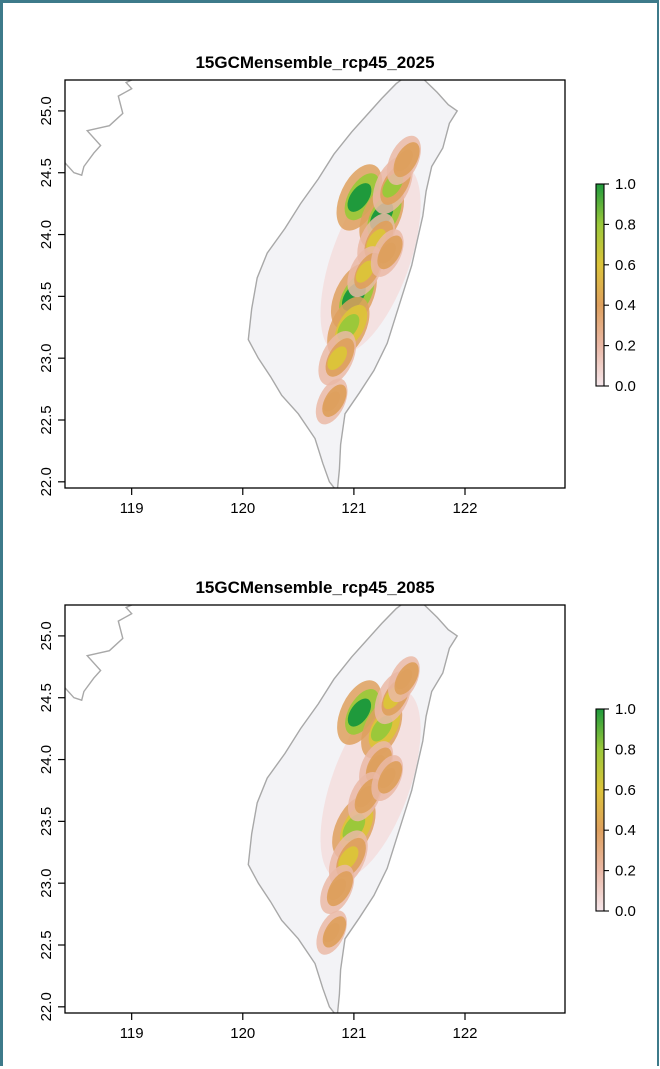 The height and width of the screenshot is (1069, 660). Describe the element at coordinates (314, 62) in the screenshot. I see `chart-title: 15GCMensemble_rcp45_2025` at that location.